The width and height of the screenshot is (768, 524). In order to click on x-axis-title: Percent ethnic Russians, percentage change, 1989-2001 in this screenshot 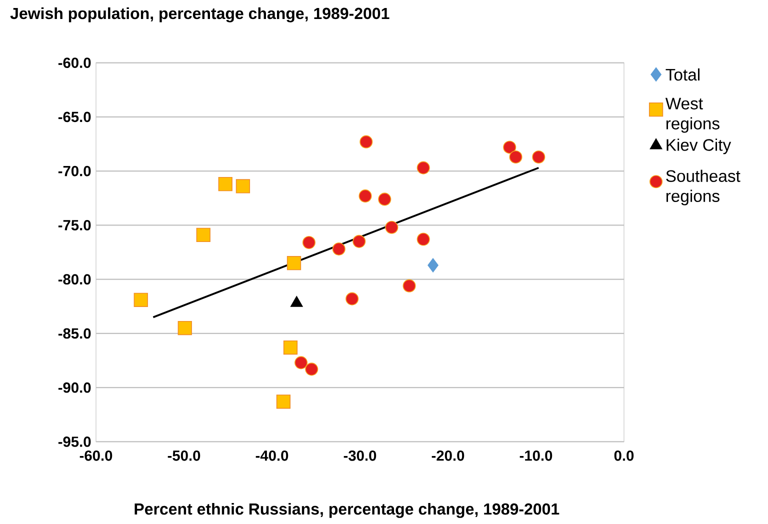, I will do `click(347, 510)`.